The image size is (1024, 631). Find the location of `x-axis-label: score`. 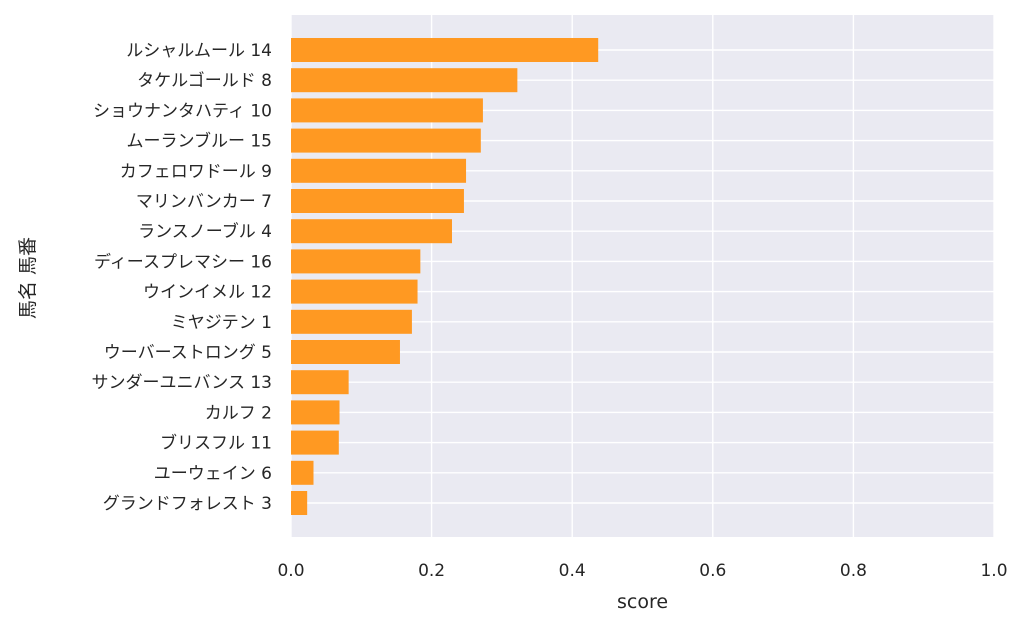

x-axis-label: score is located at coordinates (642, 602).